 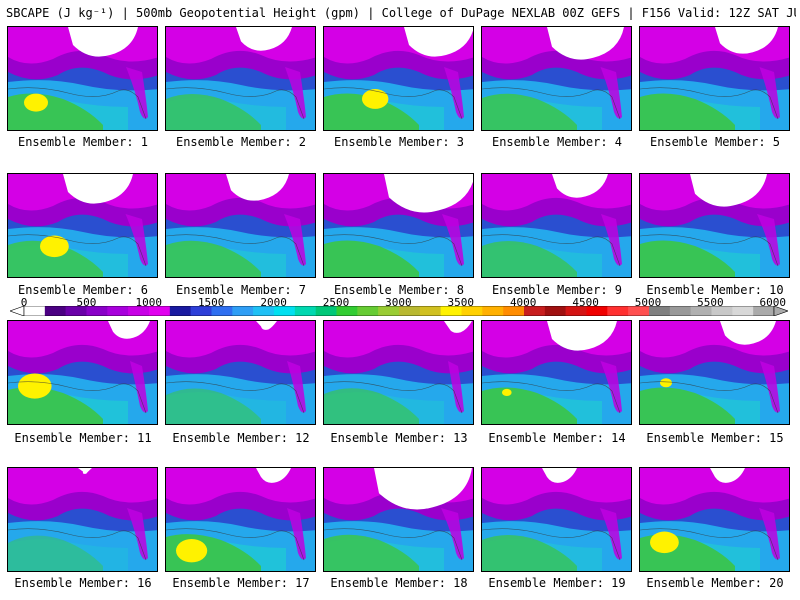 I want to click on ensemble-member-label: Ensemble Member: 18, so click(x=399, y=583).